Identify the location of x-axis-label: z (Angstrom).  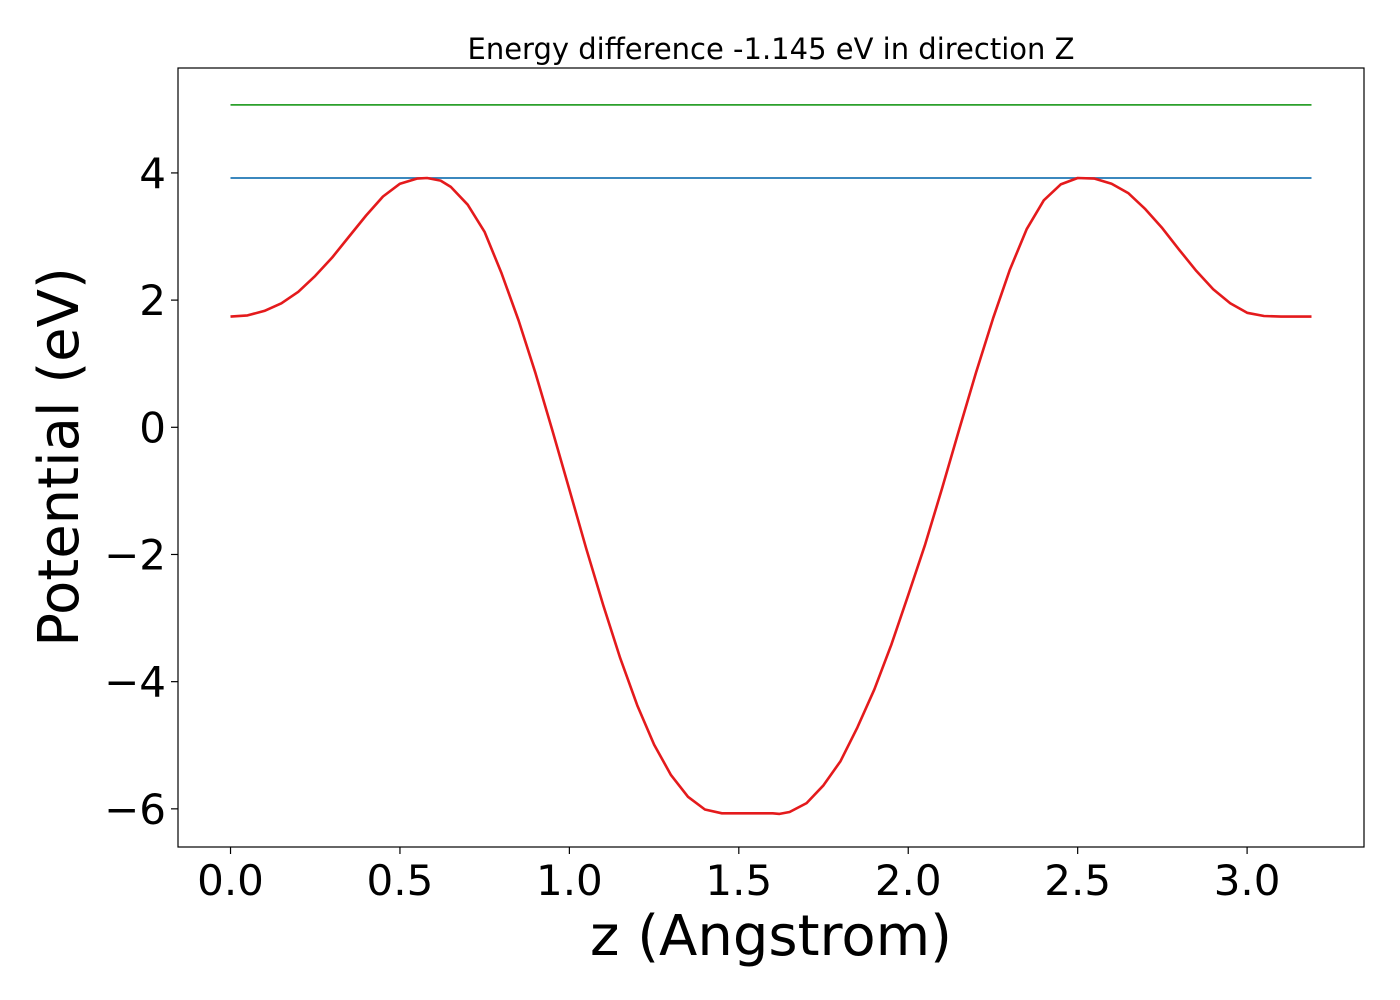
(771, 936).